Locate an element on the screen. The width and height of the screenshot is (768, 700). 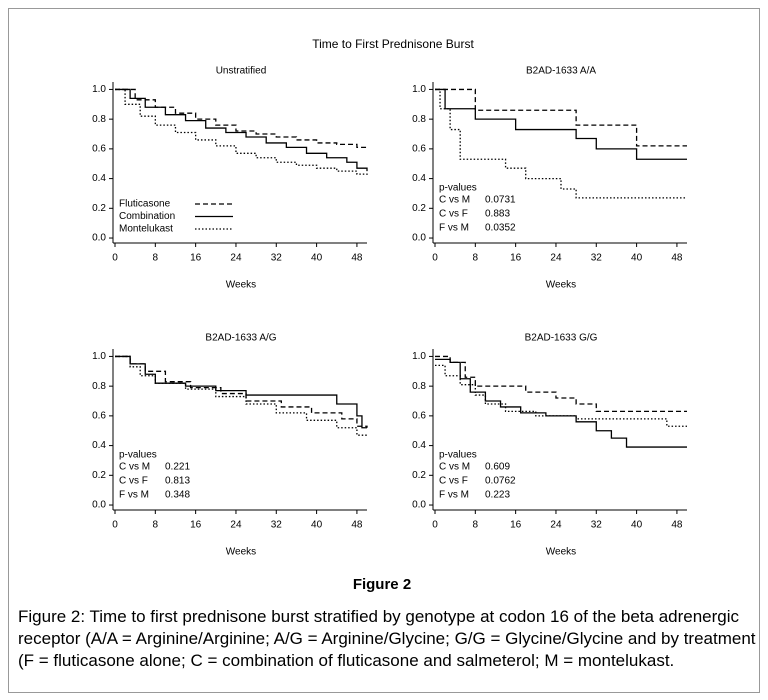
pvalue: 0.0731 is located at coordinates (500, 200).